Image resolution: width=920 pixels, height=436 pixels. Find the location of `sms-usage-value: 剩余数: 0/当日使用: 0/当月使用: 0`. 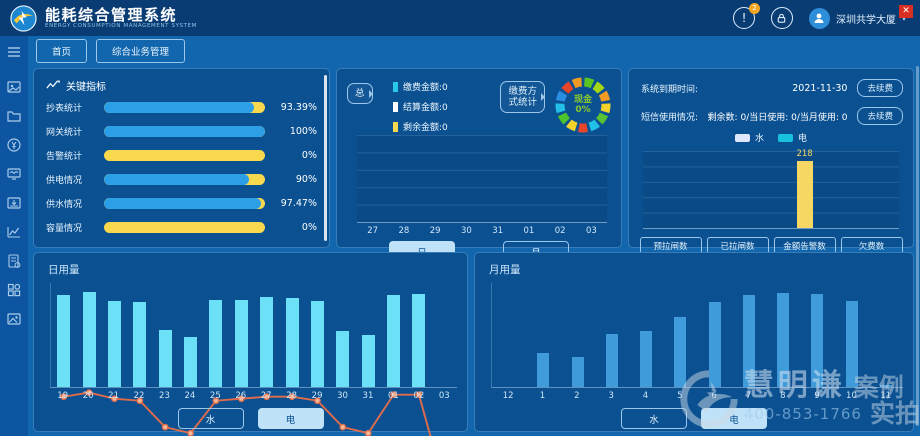

sms-usage-value: 剩余数: 0/当日使用: 0/当月使用: 0 is located at coordinates (777, 117).